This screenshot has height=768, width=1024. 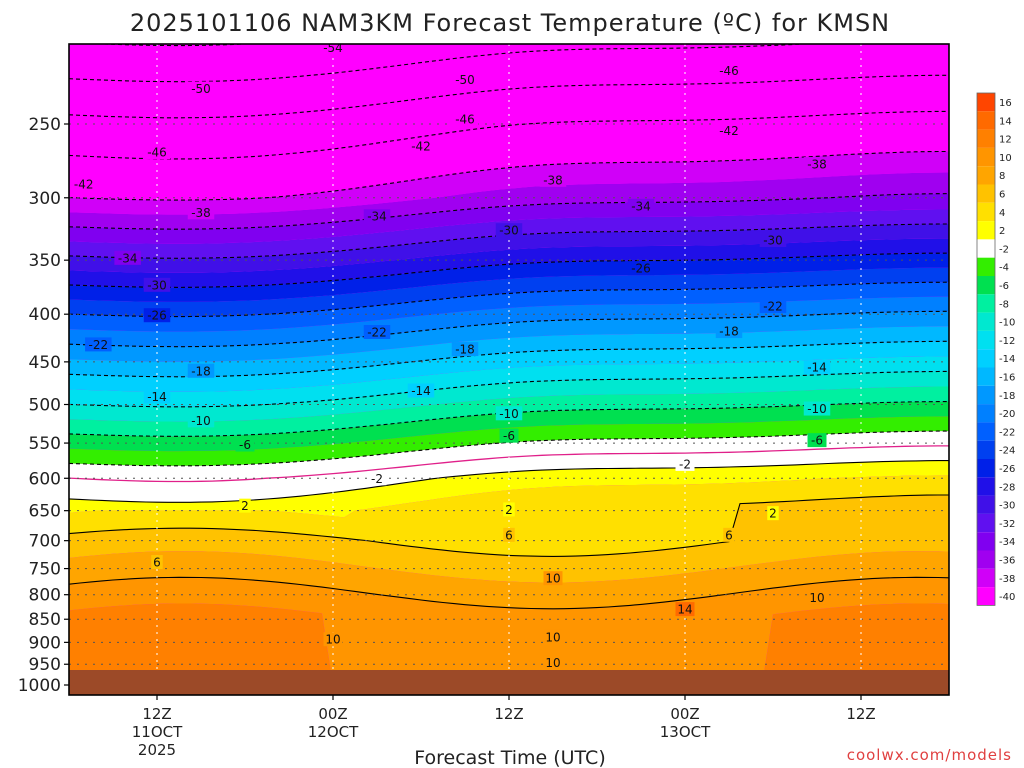 I want to click on colorbar-label: -20, so click(x=1007, y=414).